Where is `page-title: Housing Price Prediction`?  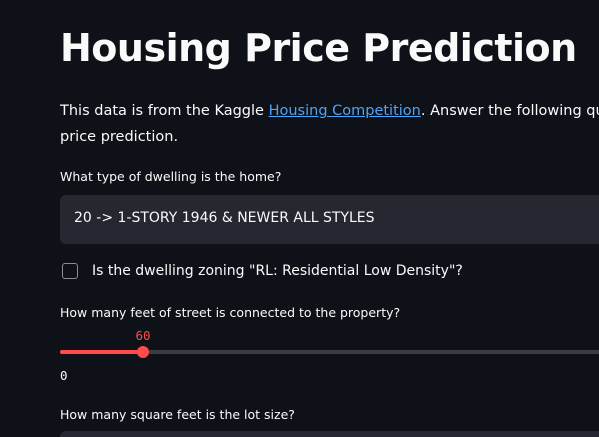
page-title: Housing Price Prediction is located at coordinates (318, 48).